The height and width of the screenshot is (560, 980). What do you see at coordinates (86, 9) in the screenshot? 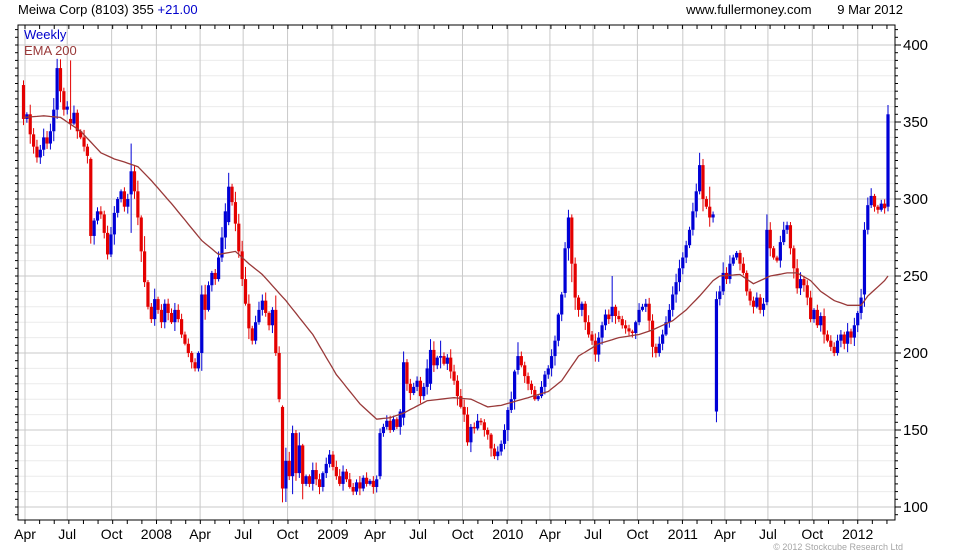
I see `instrument-name-price: Meiwa Corp (8103) 355` at bounding box center [86, 9].